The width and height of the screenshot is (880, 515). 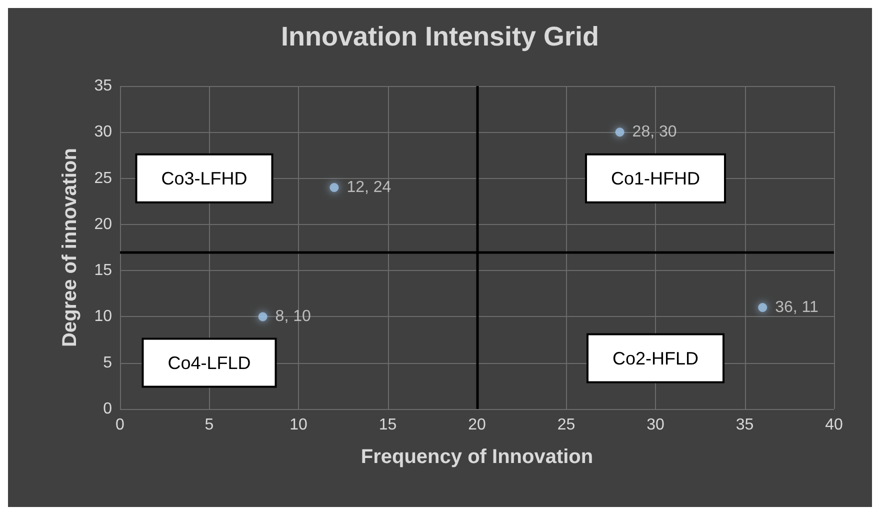 I want to click on data-label: 12, 24, so click(x=369, y=187).